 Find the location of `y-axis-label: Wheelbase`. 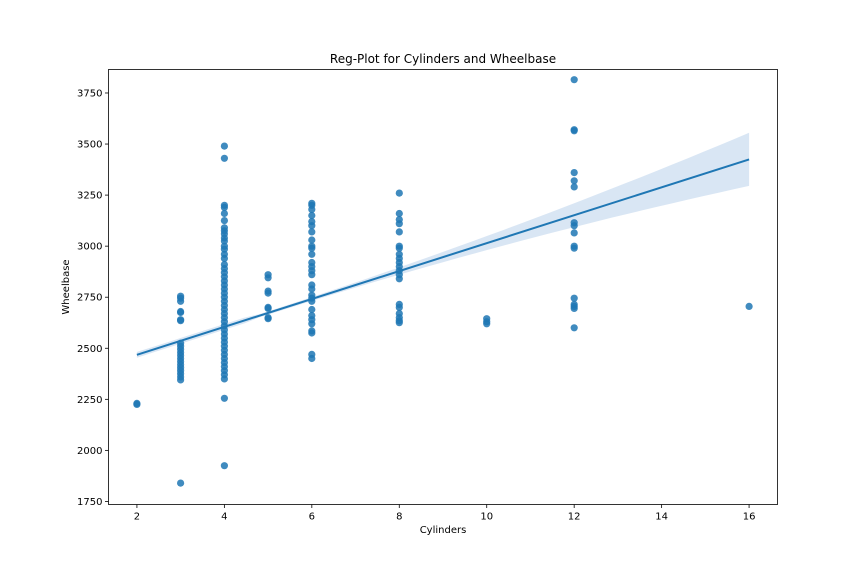

y-axis-label: Wheelbase is located at coordinates (66, 286).